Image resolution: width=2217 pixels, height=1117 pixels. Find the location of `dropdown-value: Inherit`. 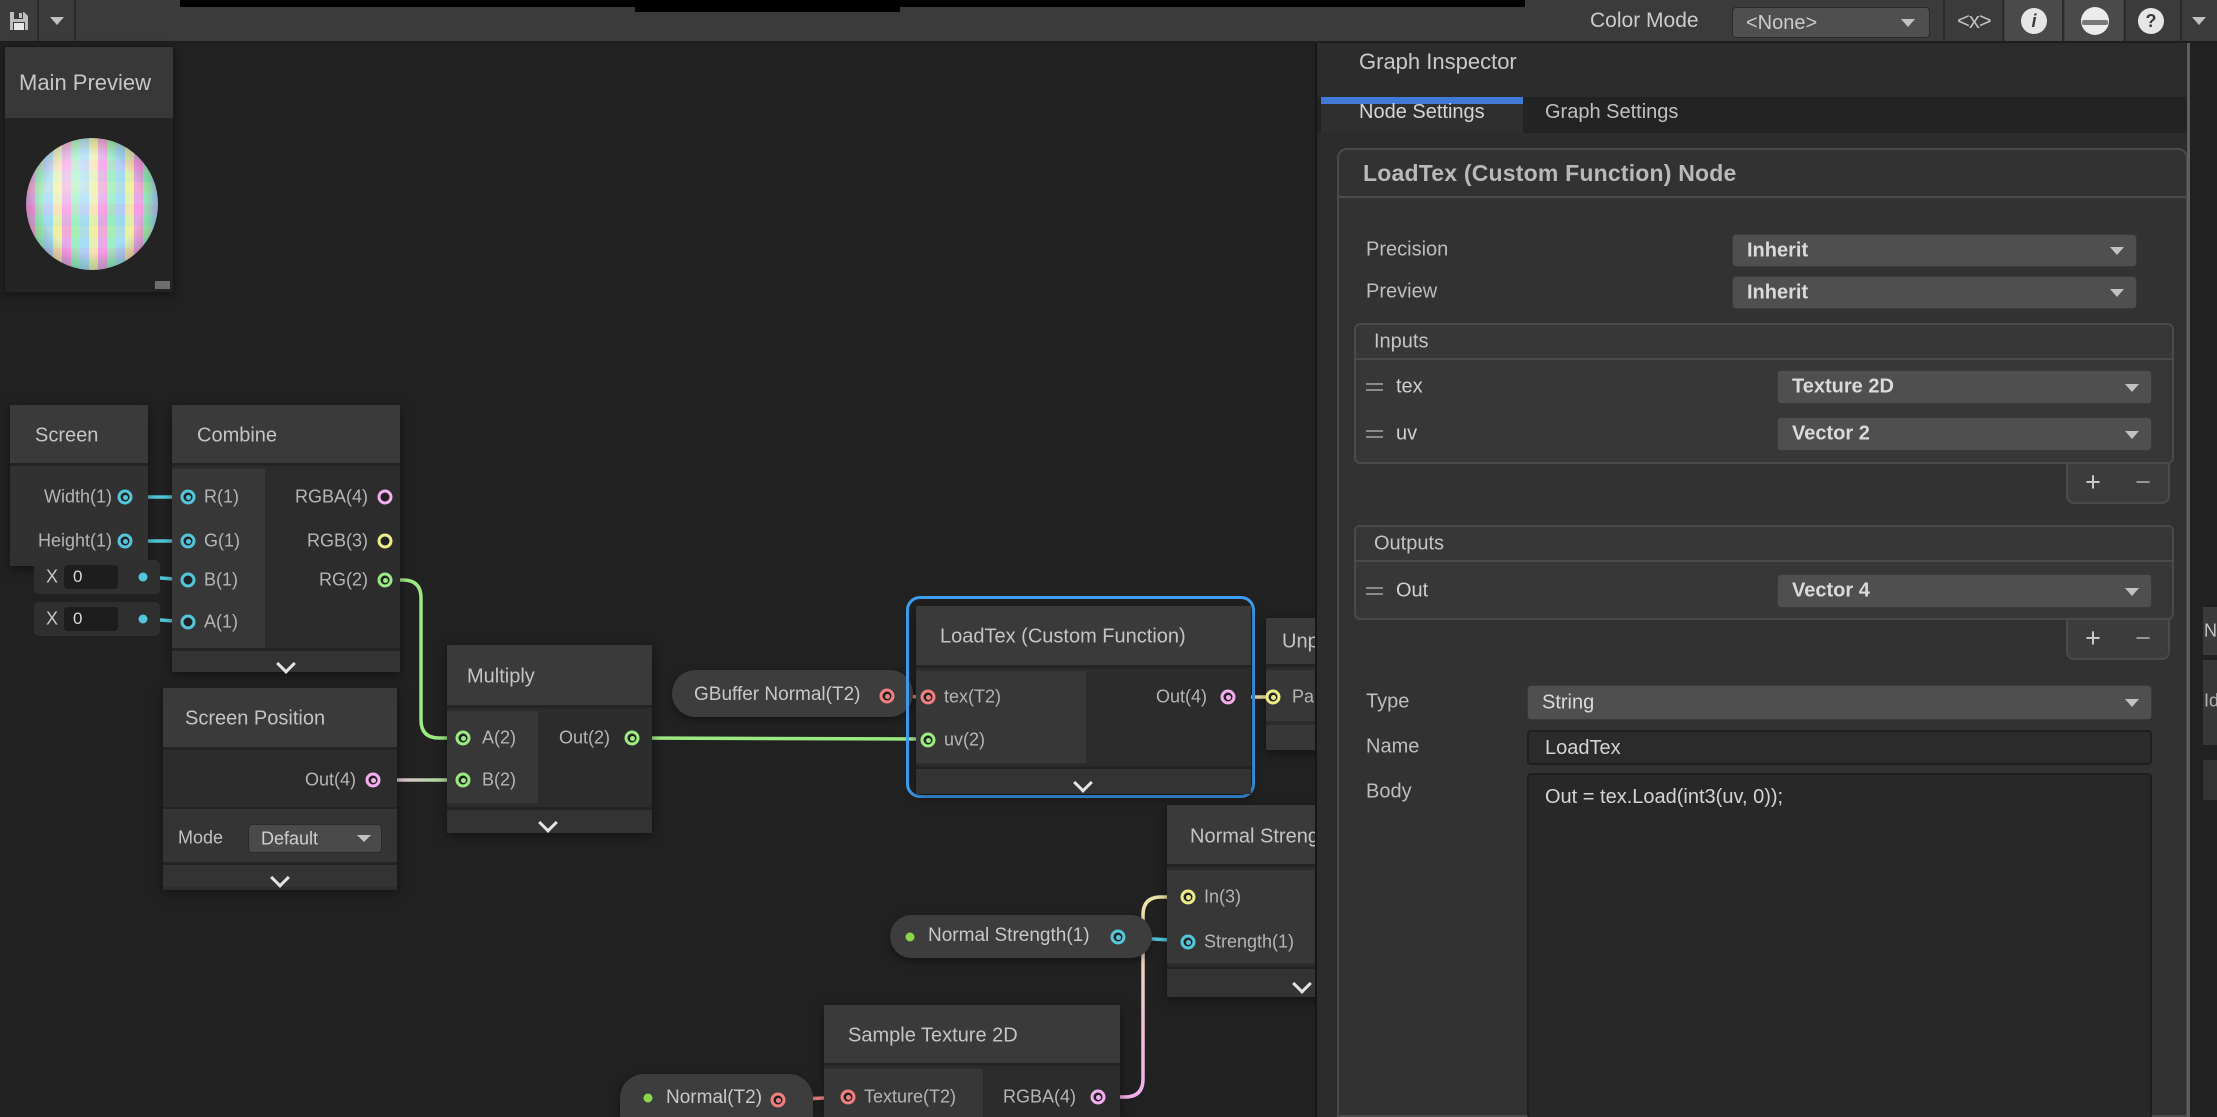

dropdown-value: Inherit is located at coordinates (1778, 292).